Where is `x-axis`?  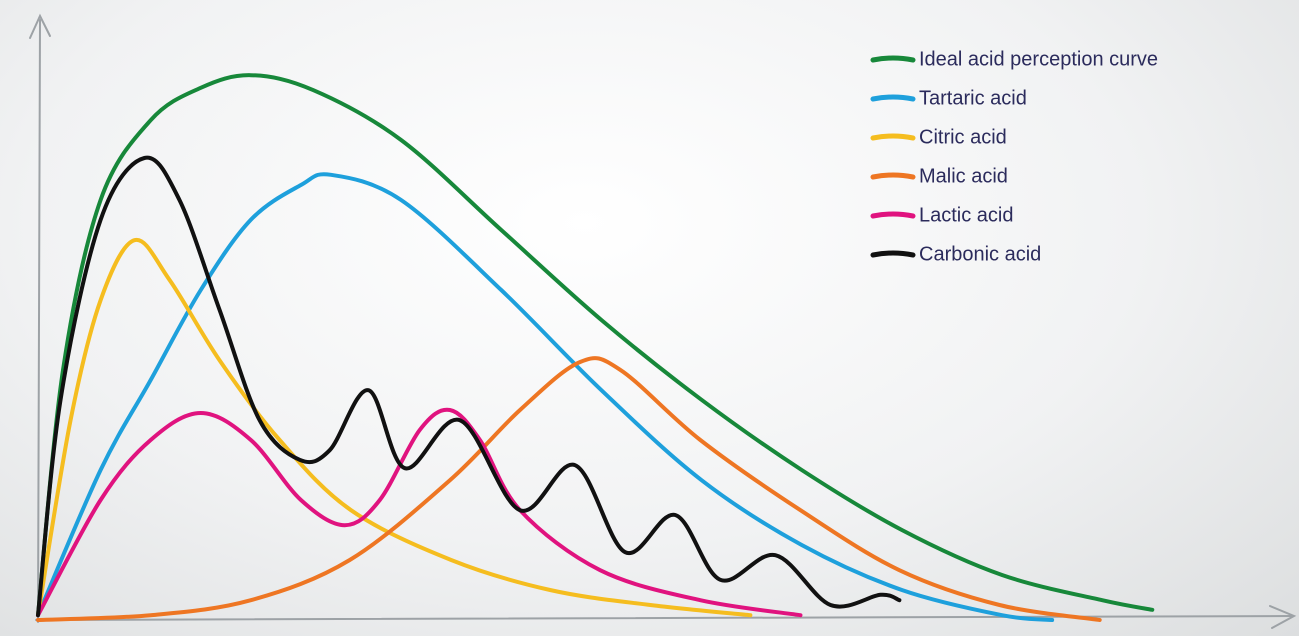 x-axis is located at coordinates (664, 618).